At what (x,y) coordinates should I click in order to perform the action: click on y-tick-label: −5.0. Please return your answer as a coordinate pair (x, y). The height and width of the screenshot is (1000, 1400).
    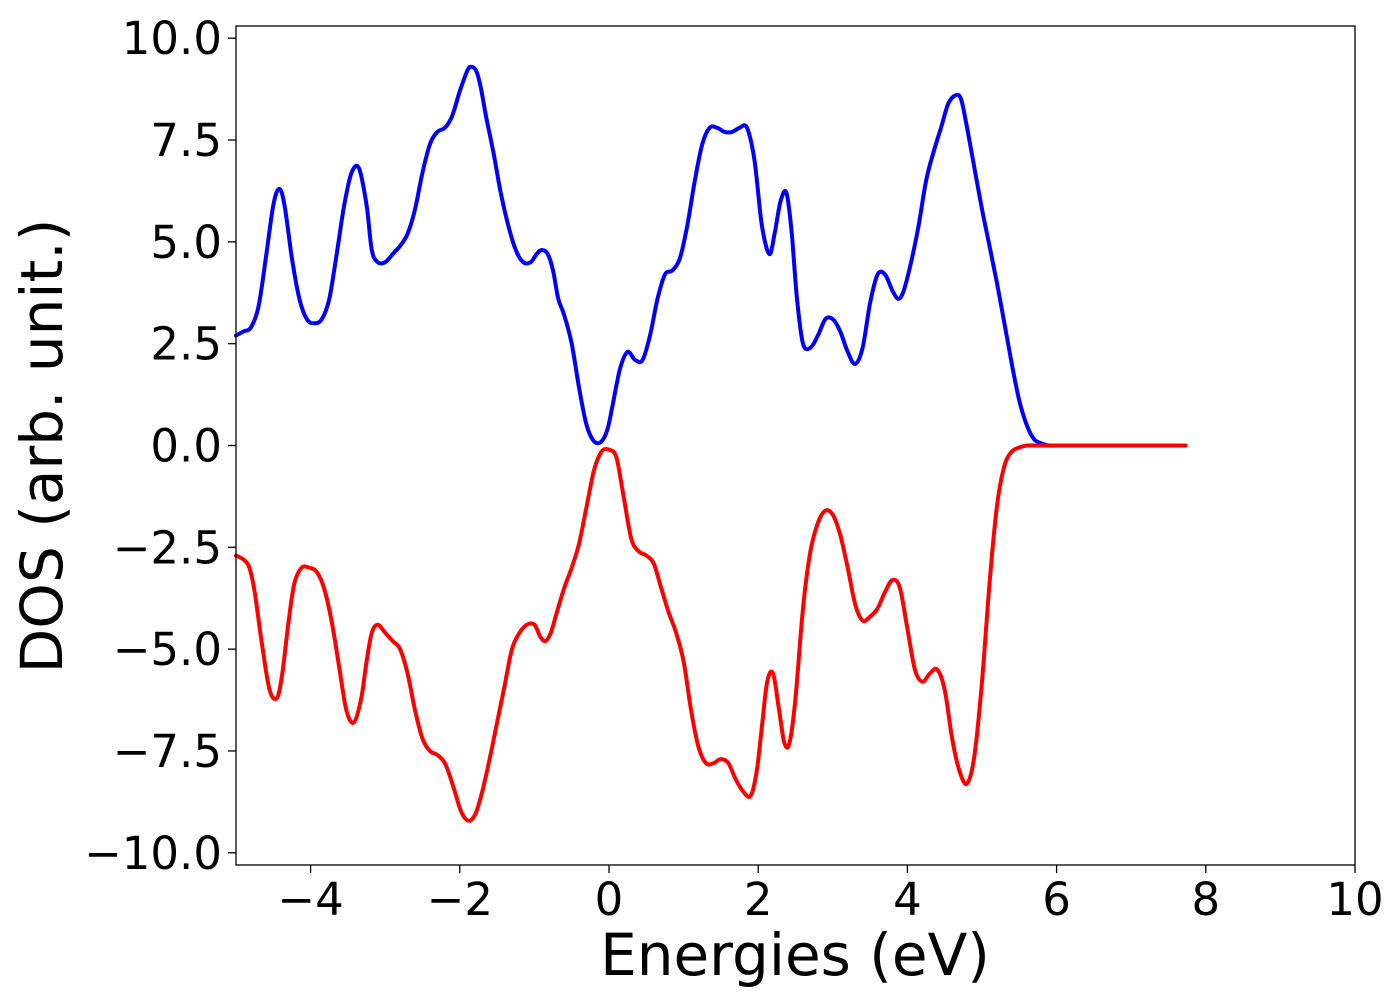
    Looking at the image, I should click on (167, 649).